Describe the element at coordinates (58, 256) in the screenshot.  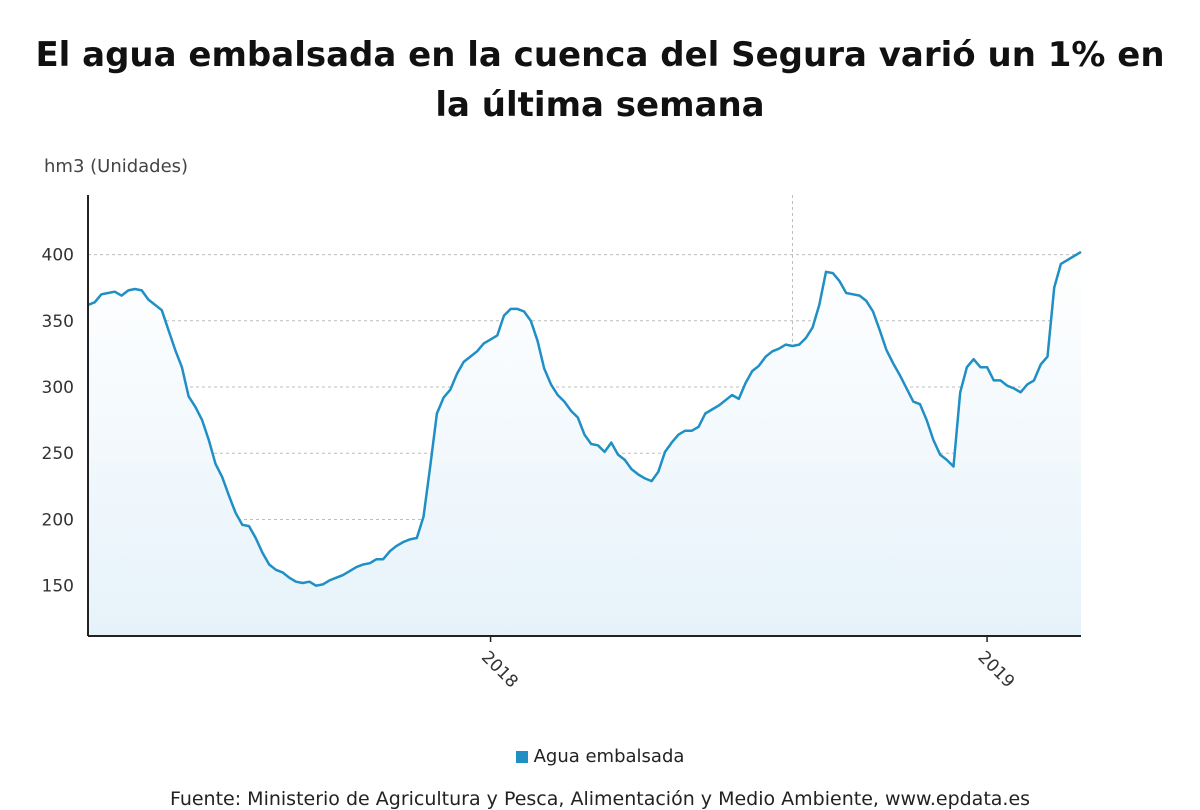
I see `y-tick-label: 400` at that location.